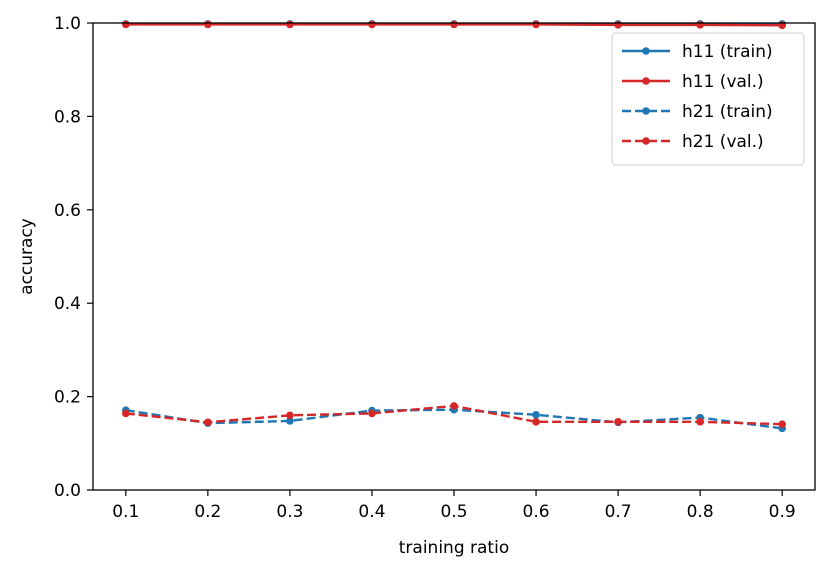  What do you see at coordinates (289, 512) in the screenshot?
I see `x-tick-label: 0.3` at bounding box center [289, 512].